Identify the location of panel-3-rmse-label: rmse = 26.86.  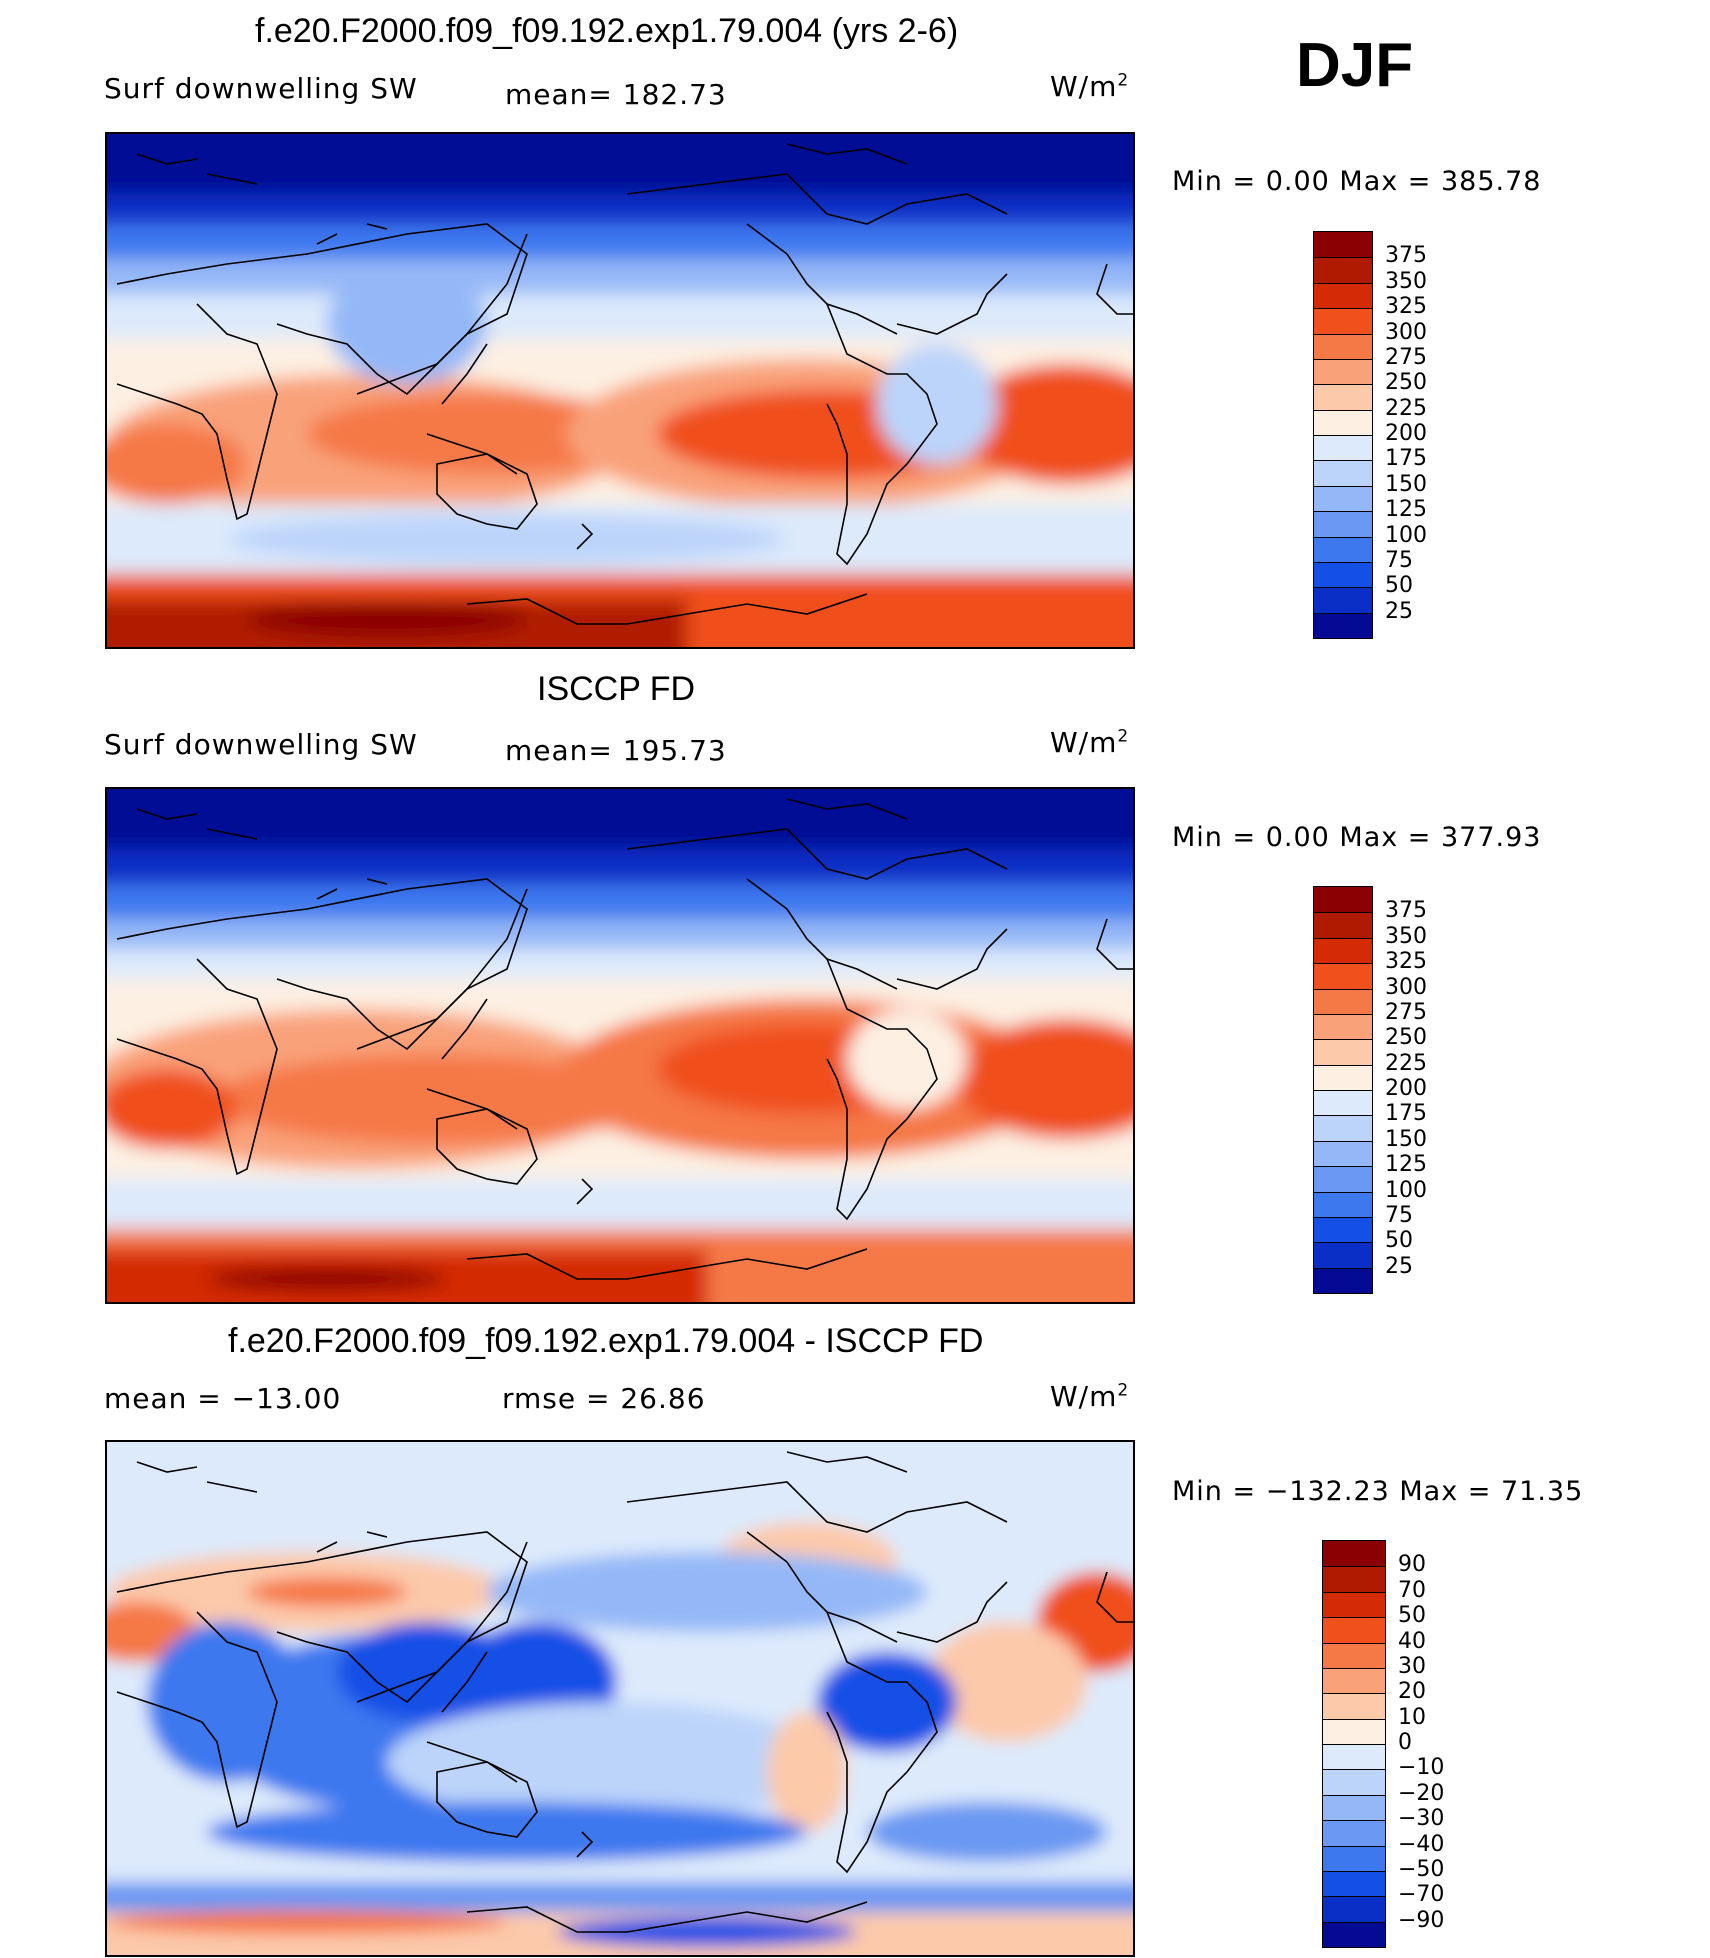
(604, 1398).